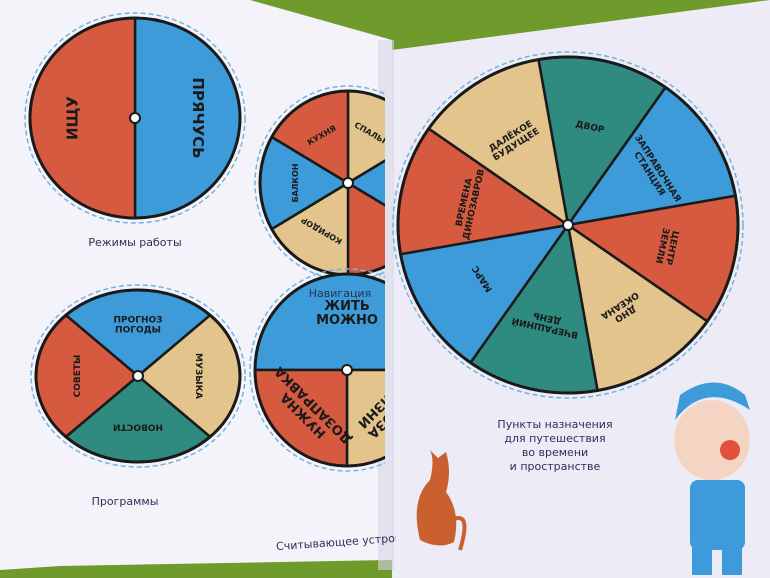  I want to click on segment-label: ЖИТЬ МОЖНО, so click(347, 313).